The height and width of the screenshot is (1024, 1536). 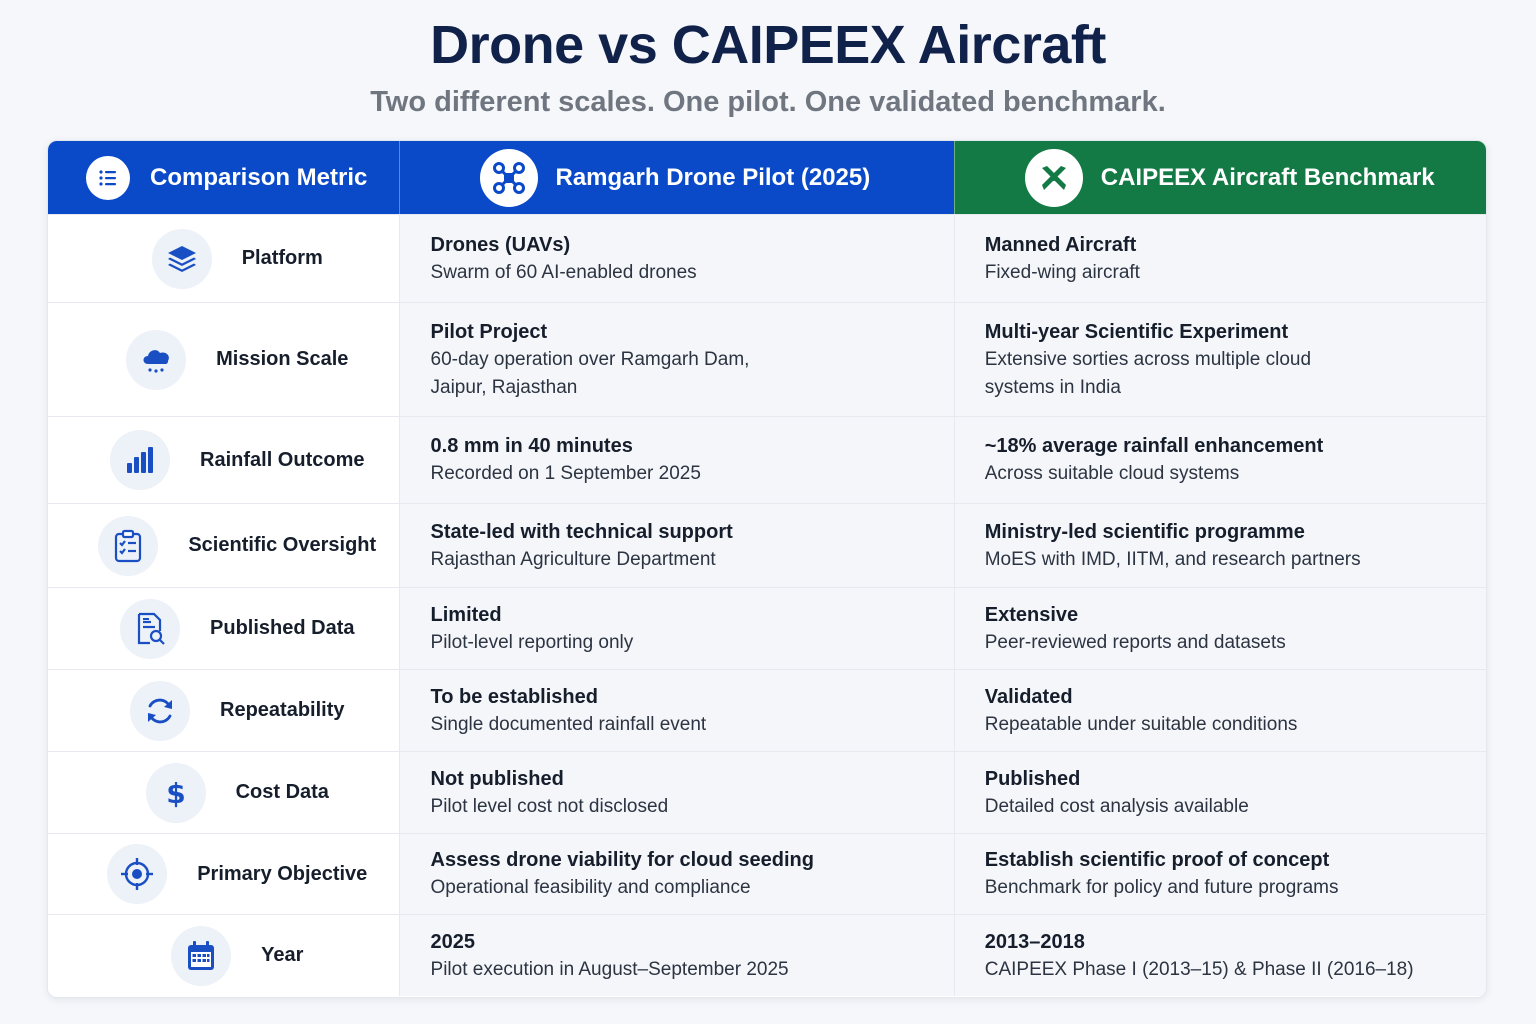 I want to click on column-header-drone: Ramgarh Drone Pilot (2025), so click(x=676, y=177).